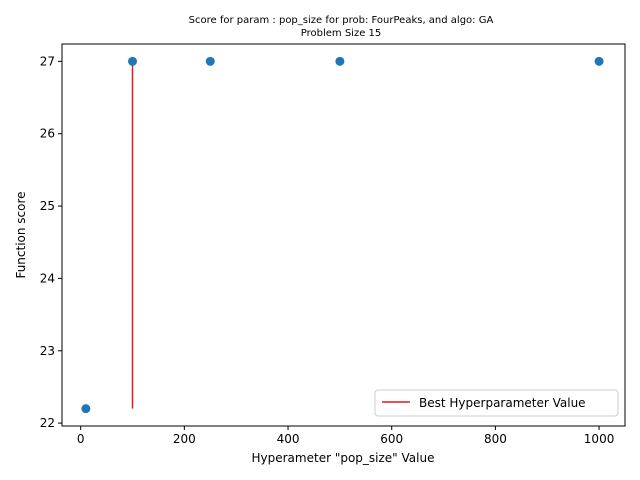 Image resolution: width=640 pixels, height=480 pixels. I want to click on x-tick-label: 600, so click(391, 439).